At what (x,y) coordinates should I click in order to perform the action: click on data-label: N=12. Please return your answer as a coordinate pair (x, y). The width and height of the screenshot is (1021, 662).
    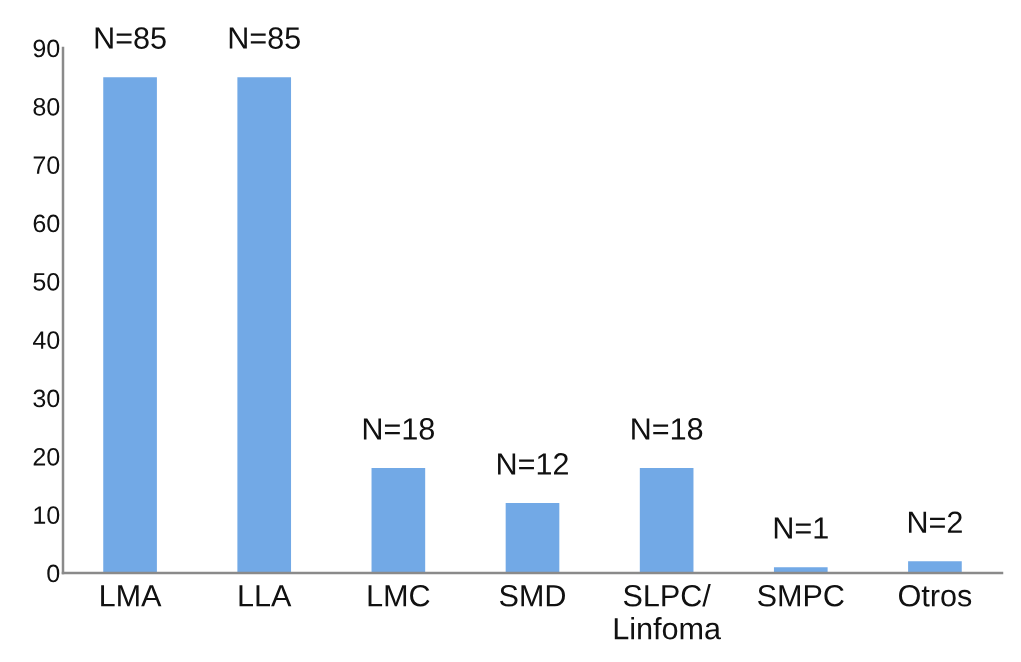
    Looking at the image, I should click on (533, 464).